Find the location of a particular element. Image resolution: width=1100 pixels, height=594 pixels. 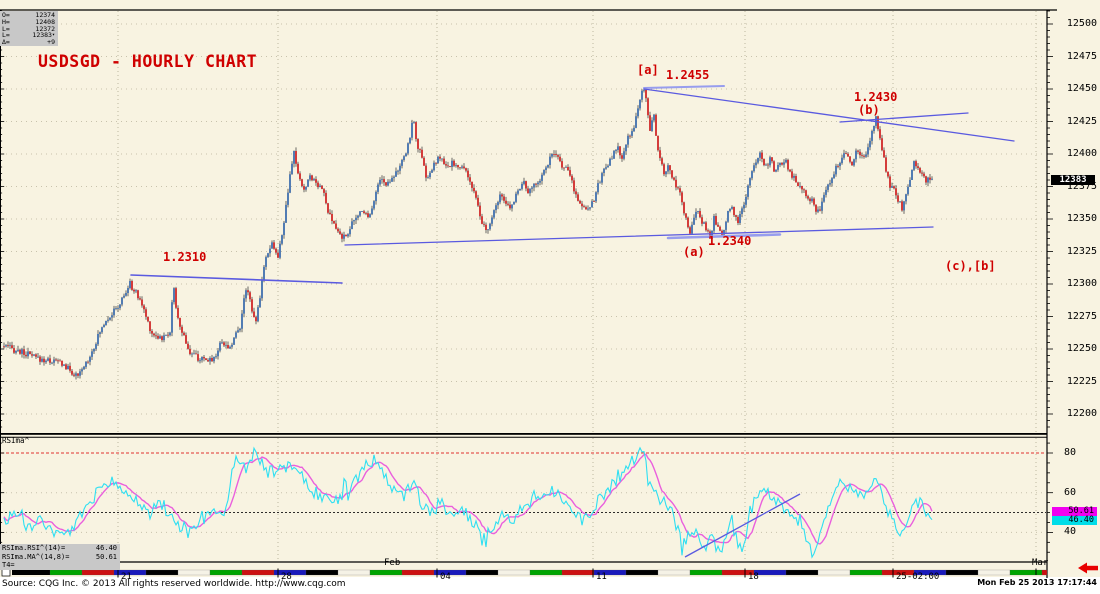

rsi-info-key: T4= is located at coordinates (8, 565).